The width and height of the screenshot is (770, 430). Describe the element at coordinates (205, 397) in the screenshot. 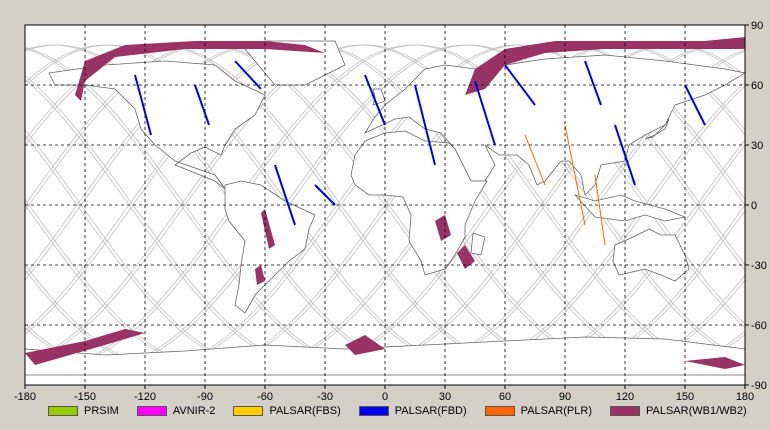

I see `x-tick-label: -90` at that location.